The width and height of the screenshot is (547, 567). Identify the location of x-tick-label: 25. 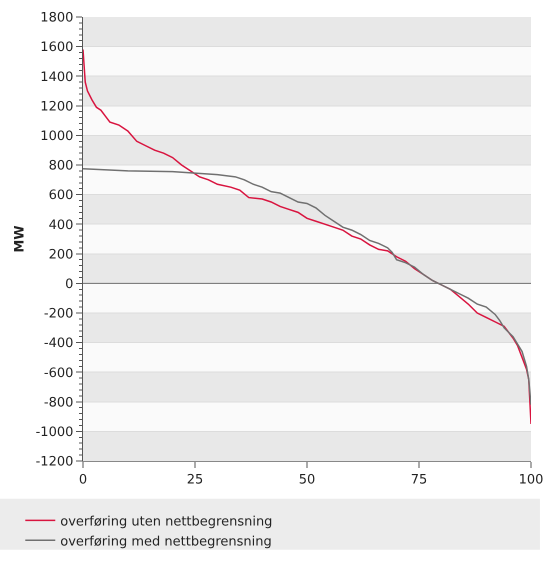
(195, 480).